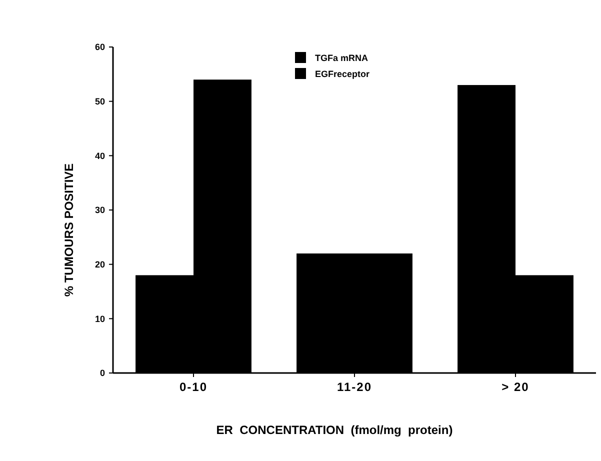 The image size is (601, 461). Describe the element at coordinates (99, 264) in the screenshot. I see `y-tick-label: 20` at that location.